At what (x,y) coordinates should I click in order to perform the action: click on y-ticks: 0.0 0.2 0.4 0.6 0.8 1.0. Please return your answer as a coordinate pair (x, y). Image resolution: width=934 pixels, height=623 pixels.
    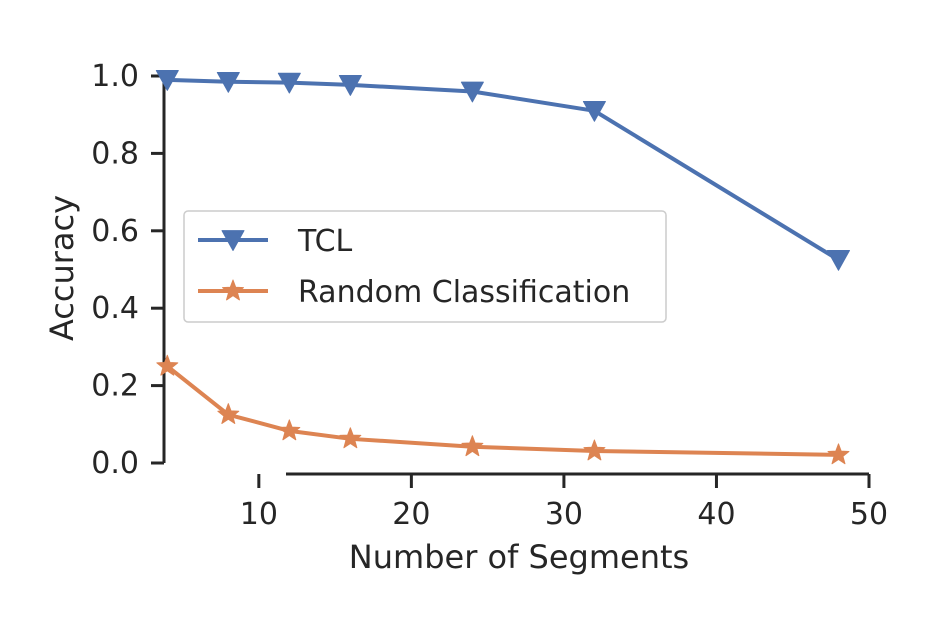
    Looking at the image, I should click on (127, 270).